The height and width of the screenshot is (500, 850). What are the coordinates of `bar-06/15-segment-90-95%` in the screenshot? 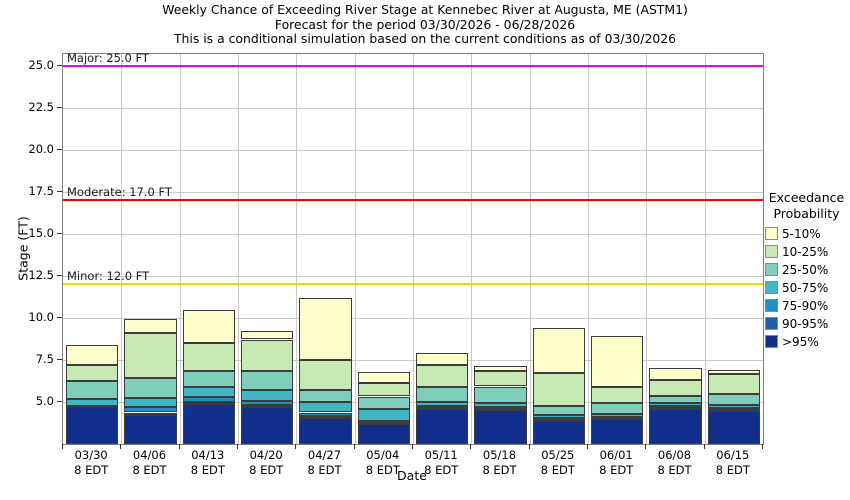 It's located at (733, 410).